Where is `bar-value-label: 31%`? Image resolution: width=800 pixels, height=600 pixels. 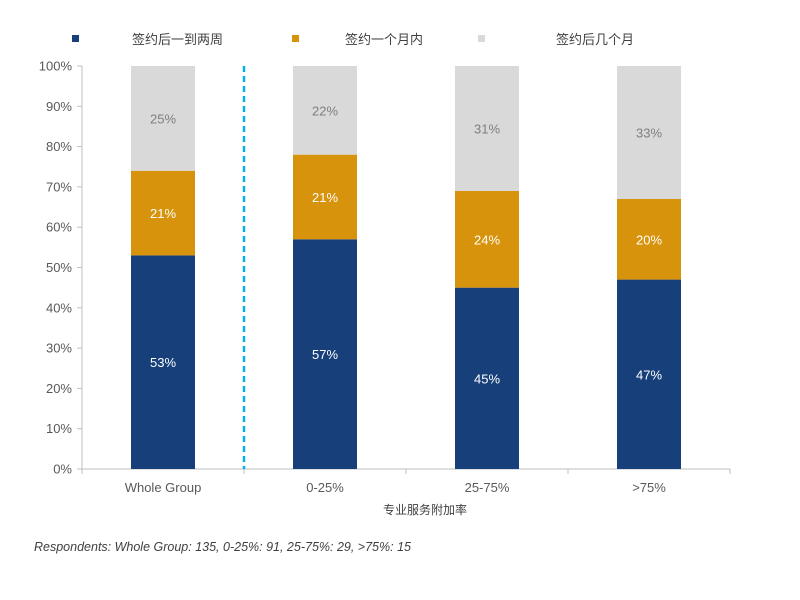
bar-value-label: 31% is located at coordinates (487, 128).